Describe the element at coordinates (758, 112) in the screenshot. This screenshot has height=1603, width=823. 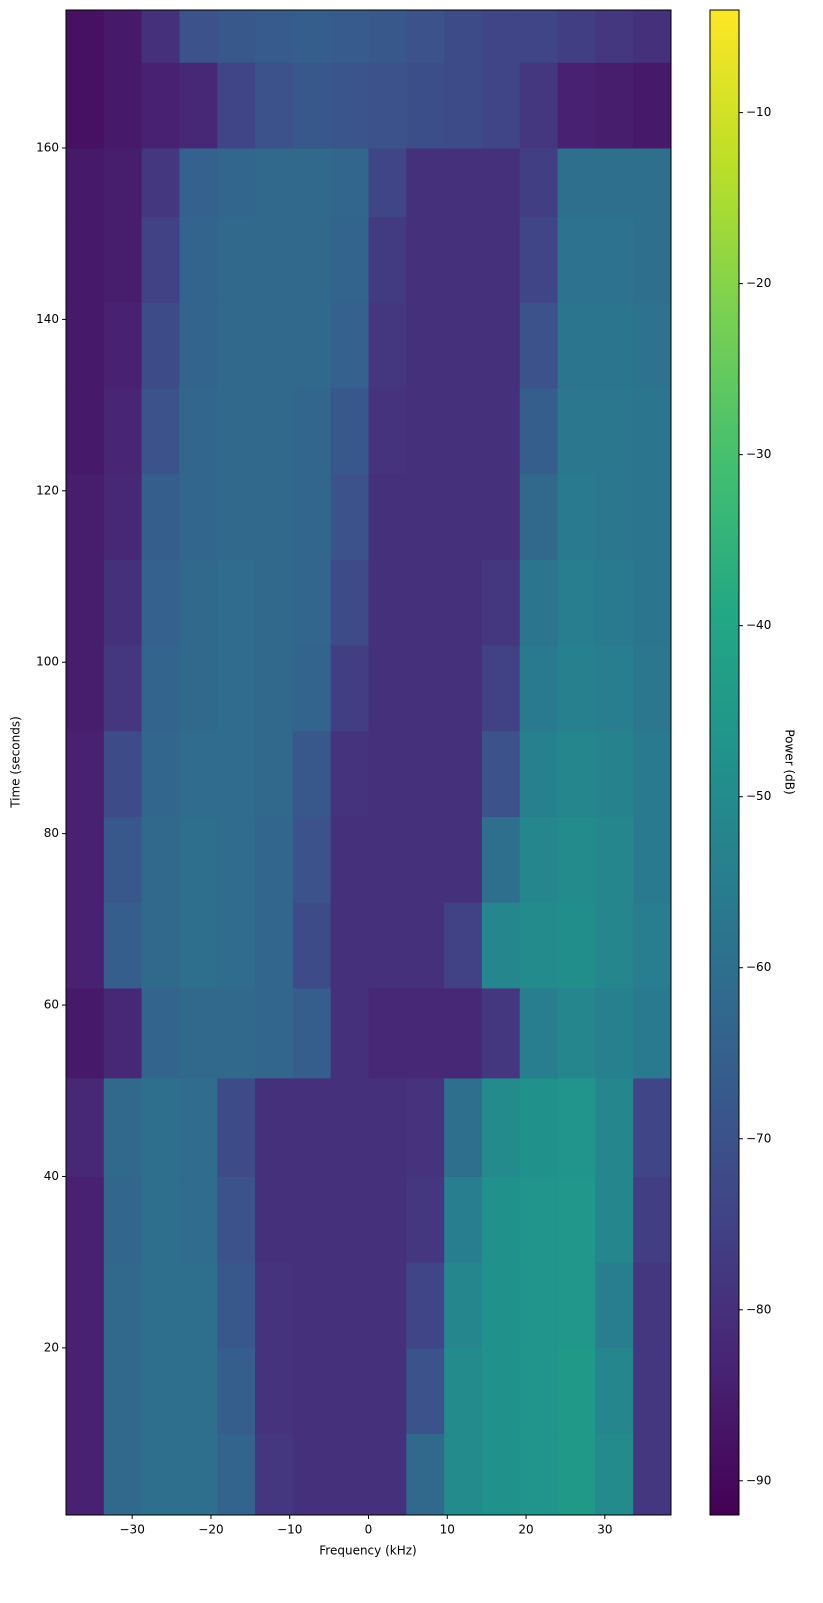
I see `colorbar-tick-label: −10` at that location.